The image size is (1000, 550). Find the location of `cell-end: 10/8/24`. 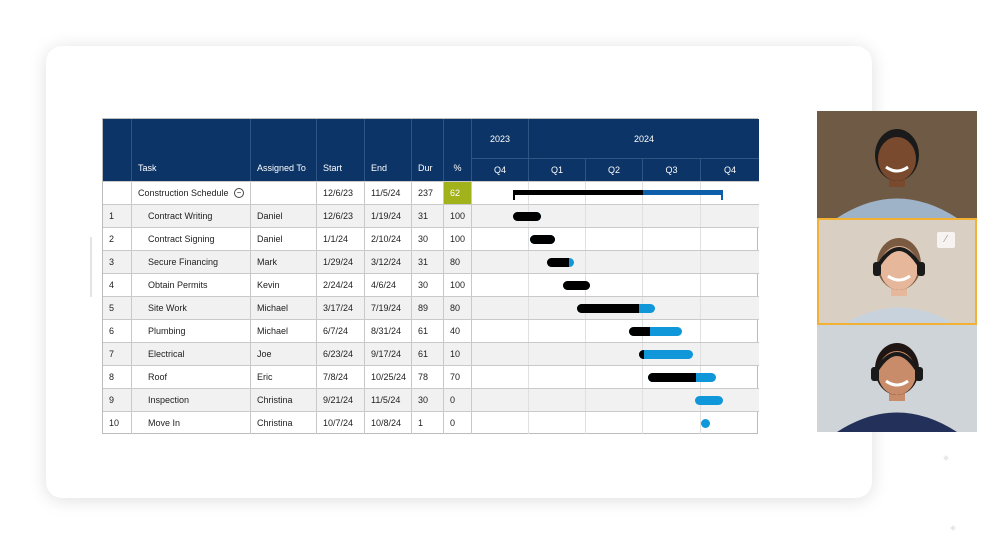

cell-end: 10/8/24 is located at coordinates (388, 423).